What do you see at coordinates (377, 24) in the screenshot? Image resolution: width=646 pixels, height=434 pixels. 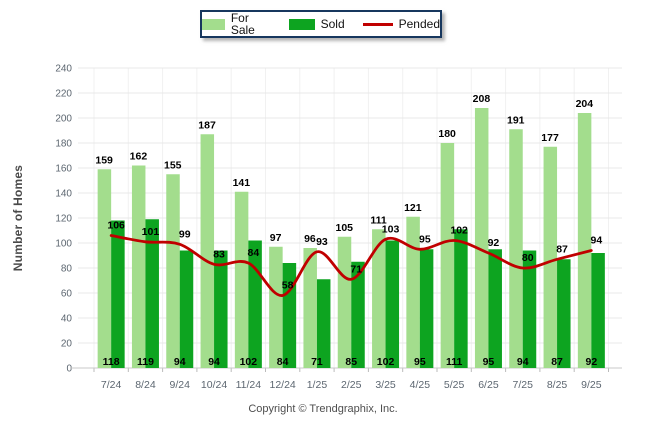 I see `legend-line-marker` at bounding box center [377, 24].